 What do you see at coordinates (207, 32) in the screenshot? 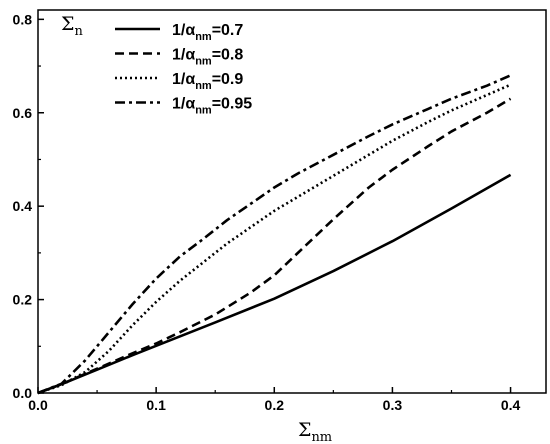
I see `legend-label-1: 1/αnm=0.7` at bounding box center [207, 32].